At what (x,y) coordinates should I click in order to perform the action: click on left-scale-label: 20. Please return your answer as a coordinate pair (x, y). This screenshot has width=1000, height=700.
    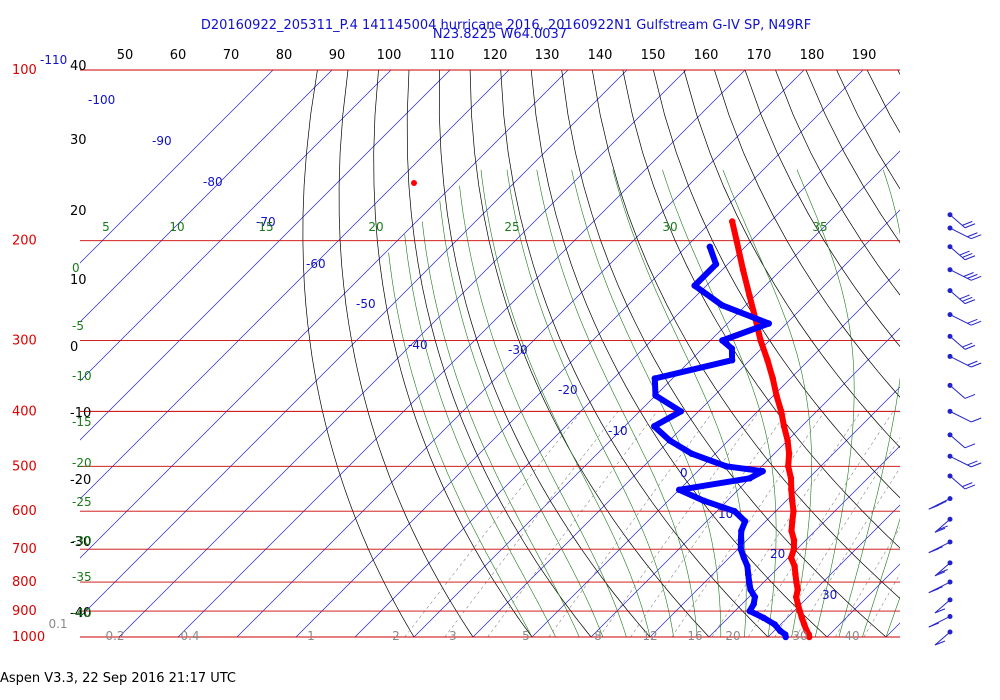
    Looking at the image, I should click on (78, 211).